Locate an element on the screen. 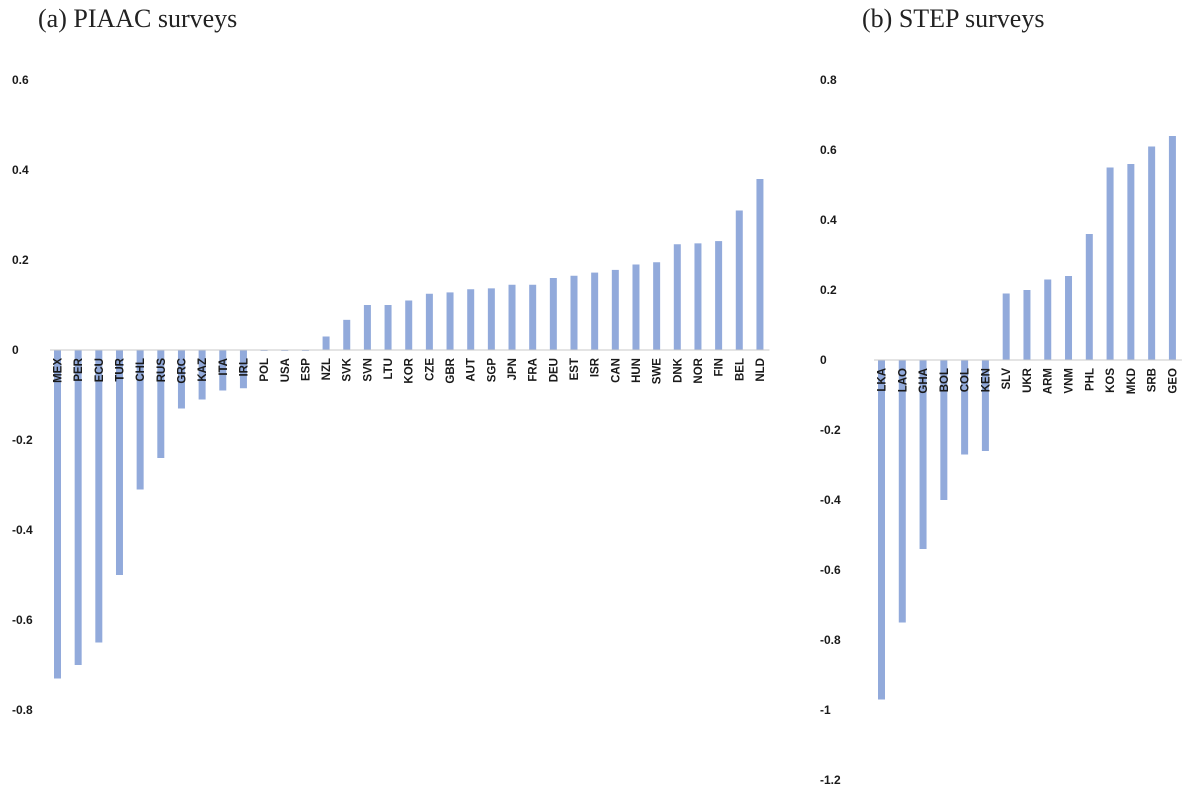  step-bar-srb is located at coordinates (1152, 253).